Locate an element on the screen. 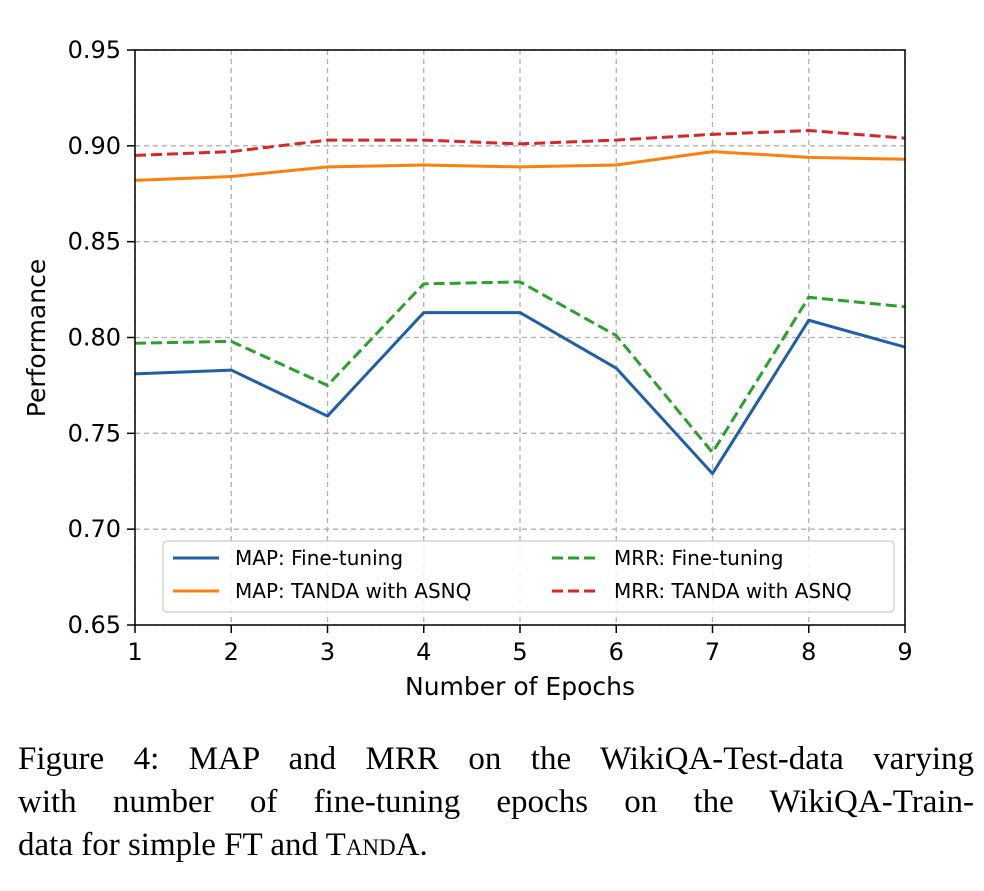 The image size is (984, 891). x-tick-label: 4 is located at coordinates (423, 652).